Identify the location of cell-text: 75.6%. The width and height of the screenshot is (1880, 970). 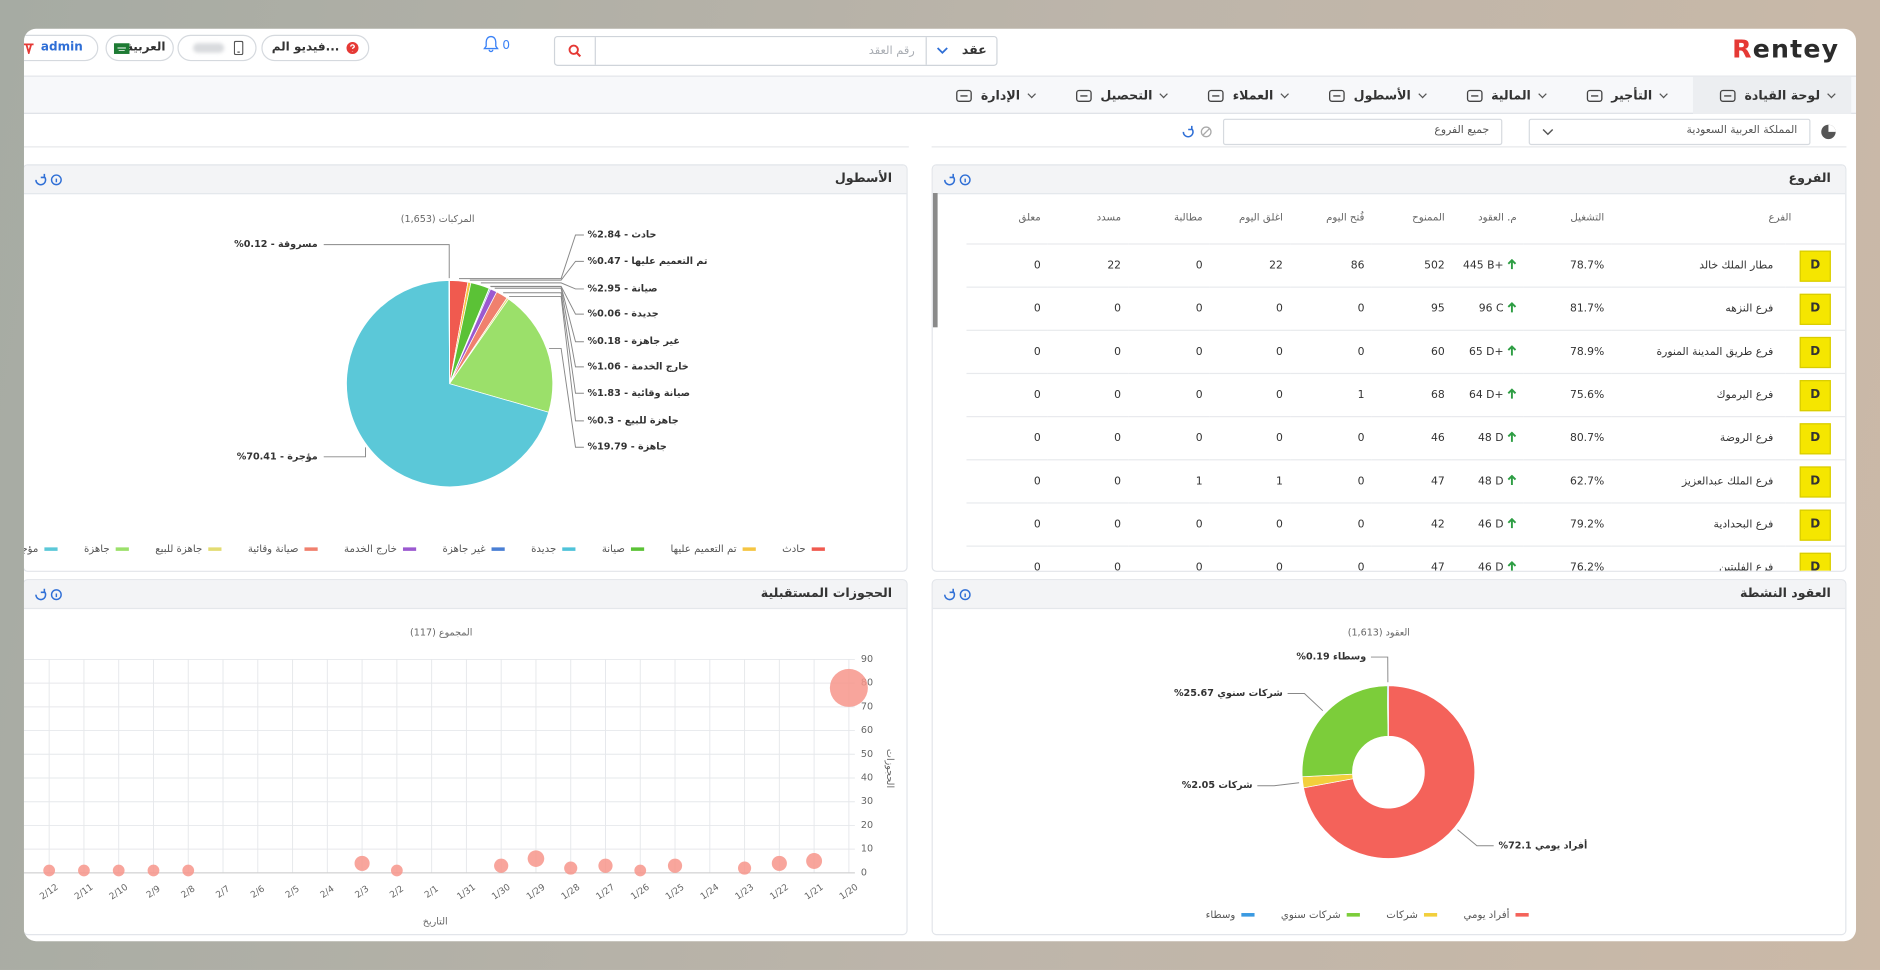
(1587, 395).